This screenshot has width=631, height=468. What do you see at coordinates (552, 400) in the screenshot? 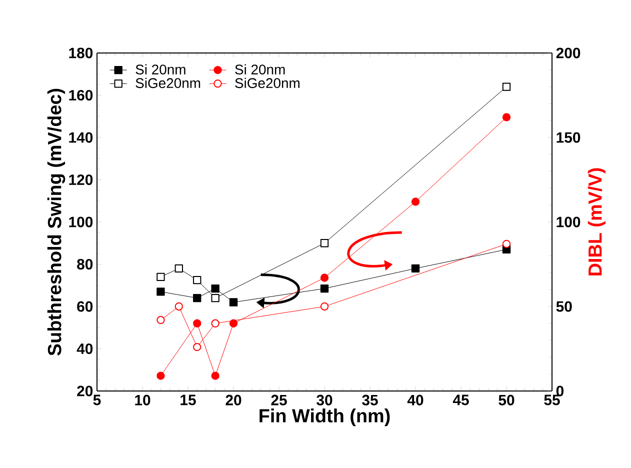
I see `x-tick-label: 55` at bounding box center [552, 400].